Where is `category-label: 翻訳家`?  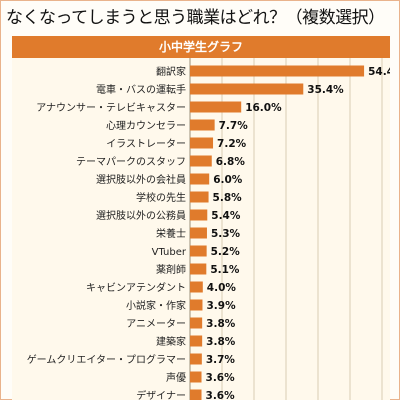
category-label: 翻訳家 is located at coordinates (171, 71).